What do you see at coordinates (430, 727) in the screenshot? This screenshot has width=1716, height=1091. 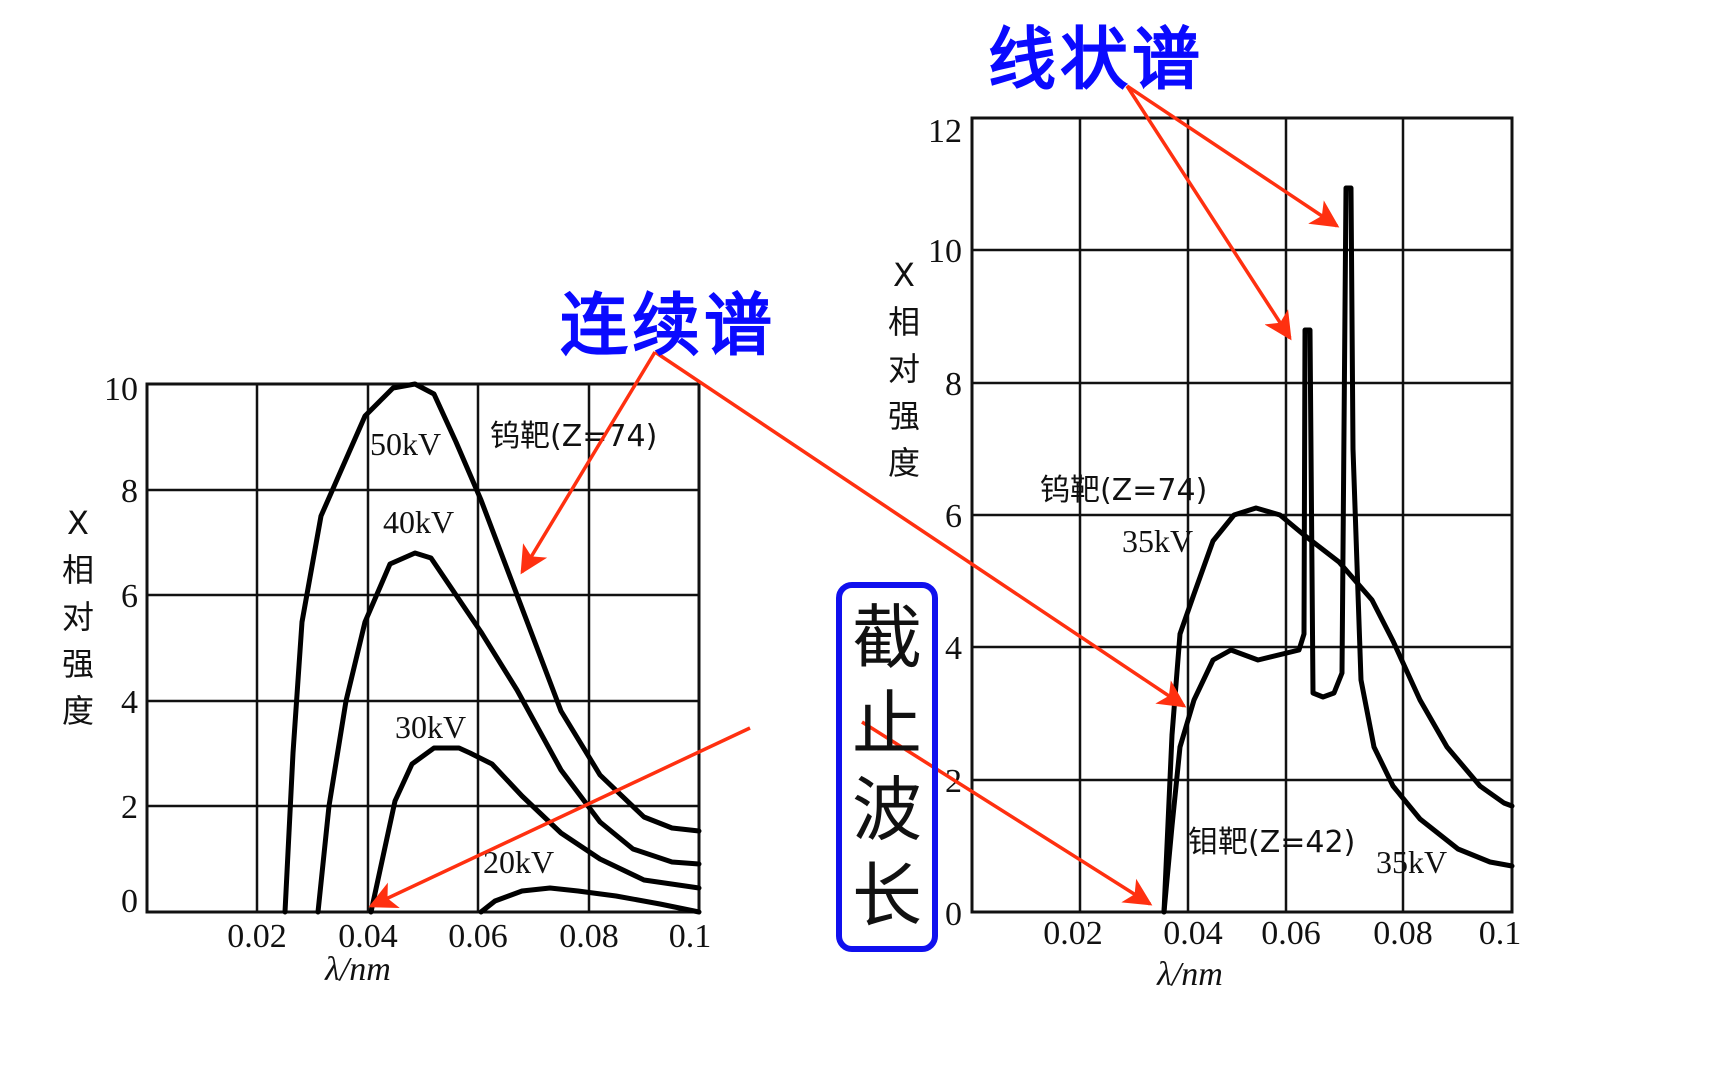 I see `label-30kv: 30kV` at bounding box center [430, 727].